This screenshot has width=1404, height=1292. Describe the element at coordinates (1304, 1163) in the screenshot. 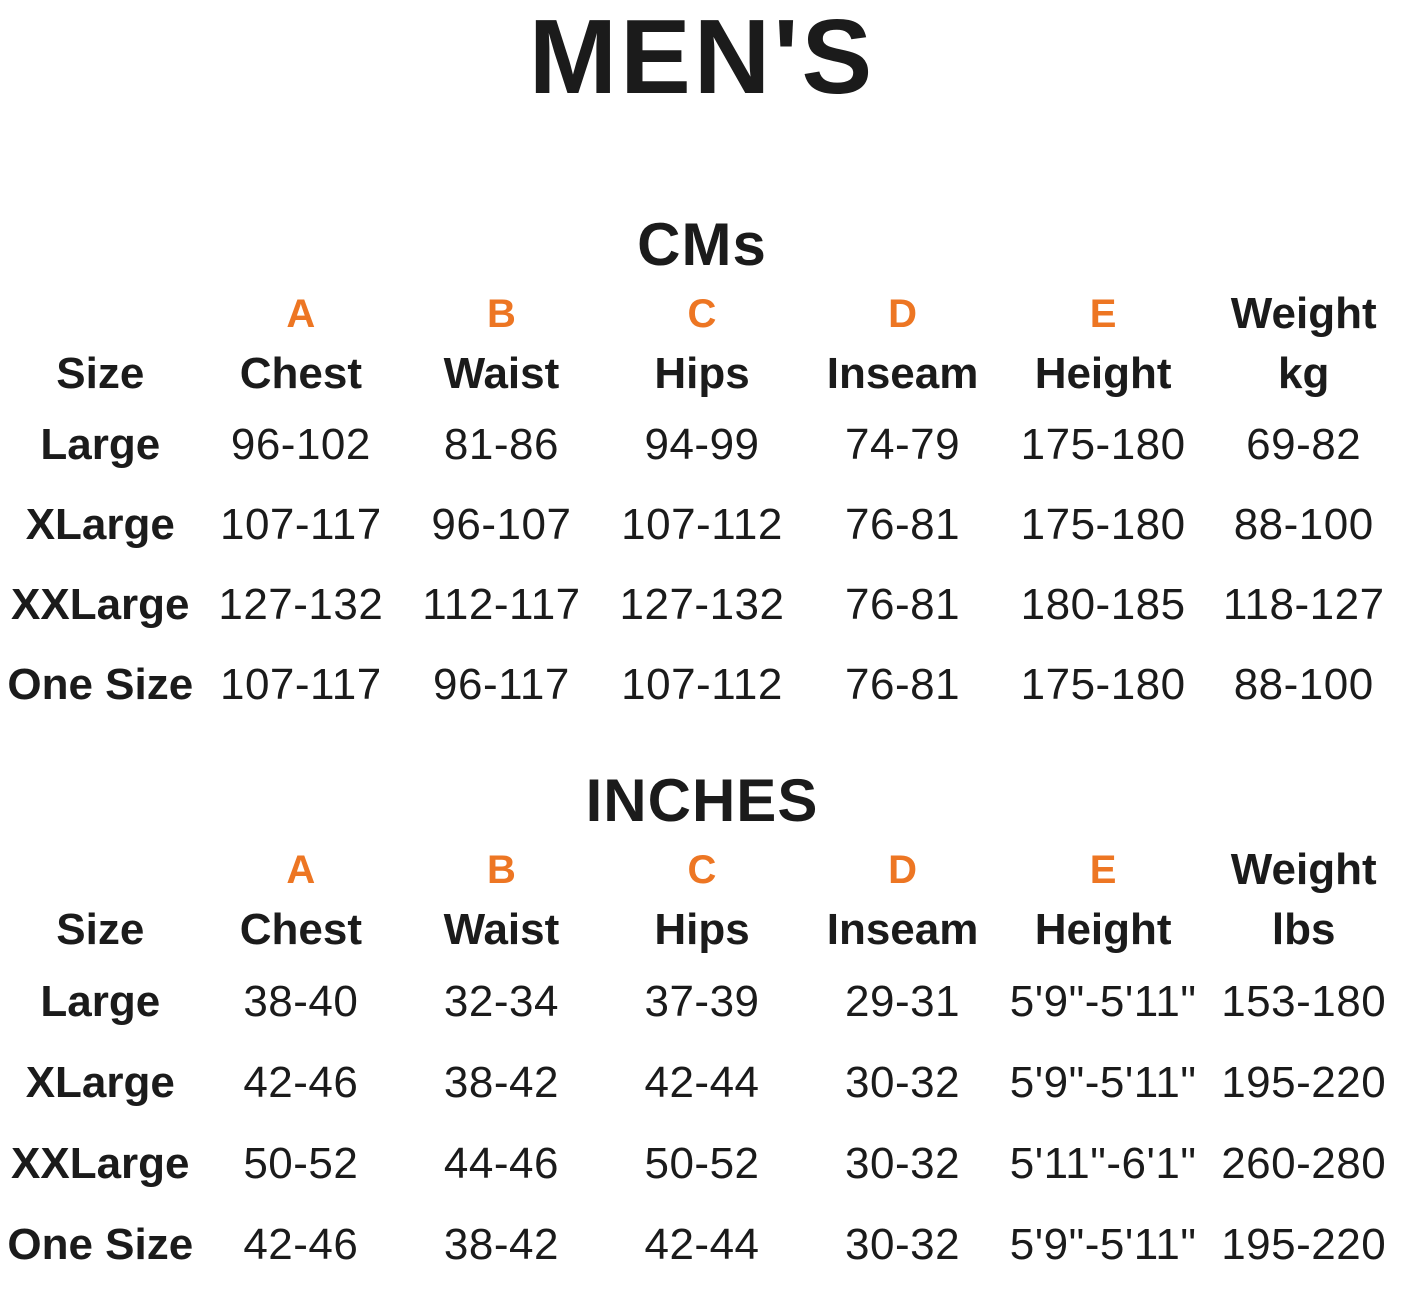

I see `cell-value: 260-280` at that location.